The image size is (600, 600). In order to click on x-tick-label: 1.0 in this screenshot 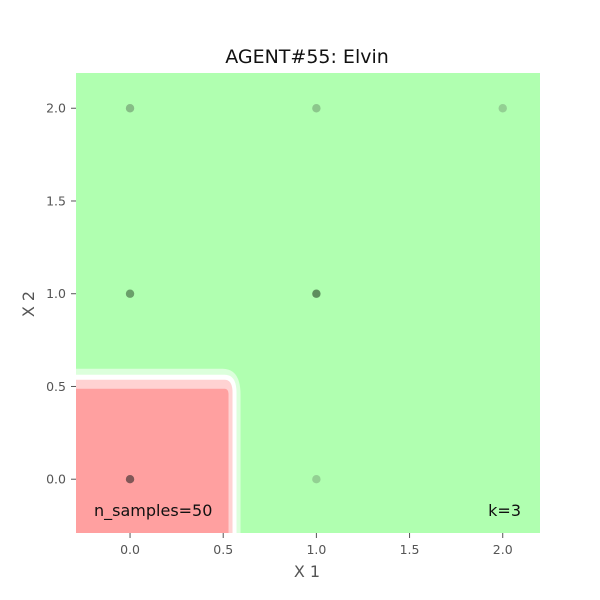, I will do `click(316, 549)`.